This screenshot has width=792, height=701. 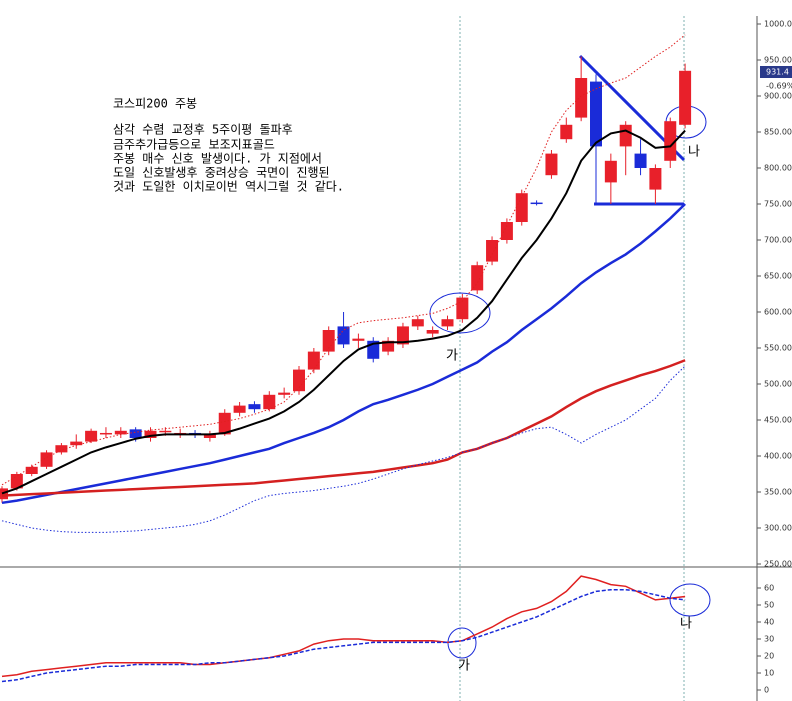 I want to click on y-tick-label: 450.00, so click(x=778, y=420).